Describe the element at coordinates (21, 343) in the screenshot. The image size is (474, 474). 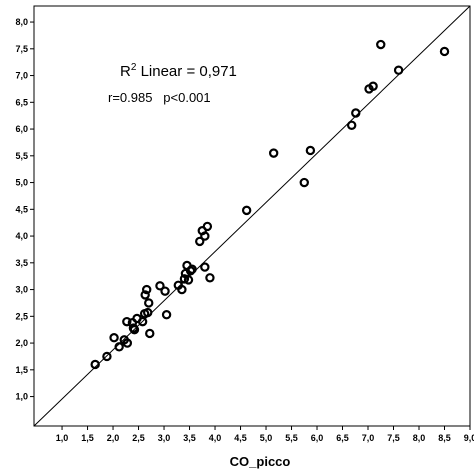
I see `y-tick-label: 2,0` at that location.